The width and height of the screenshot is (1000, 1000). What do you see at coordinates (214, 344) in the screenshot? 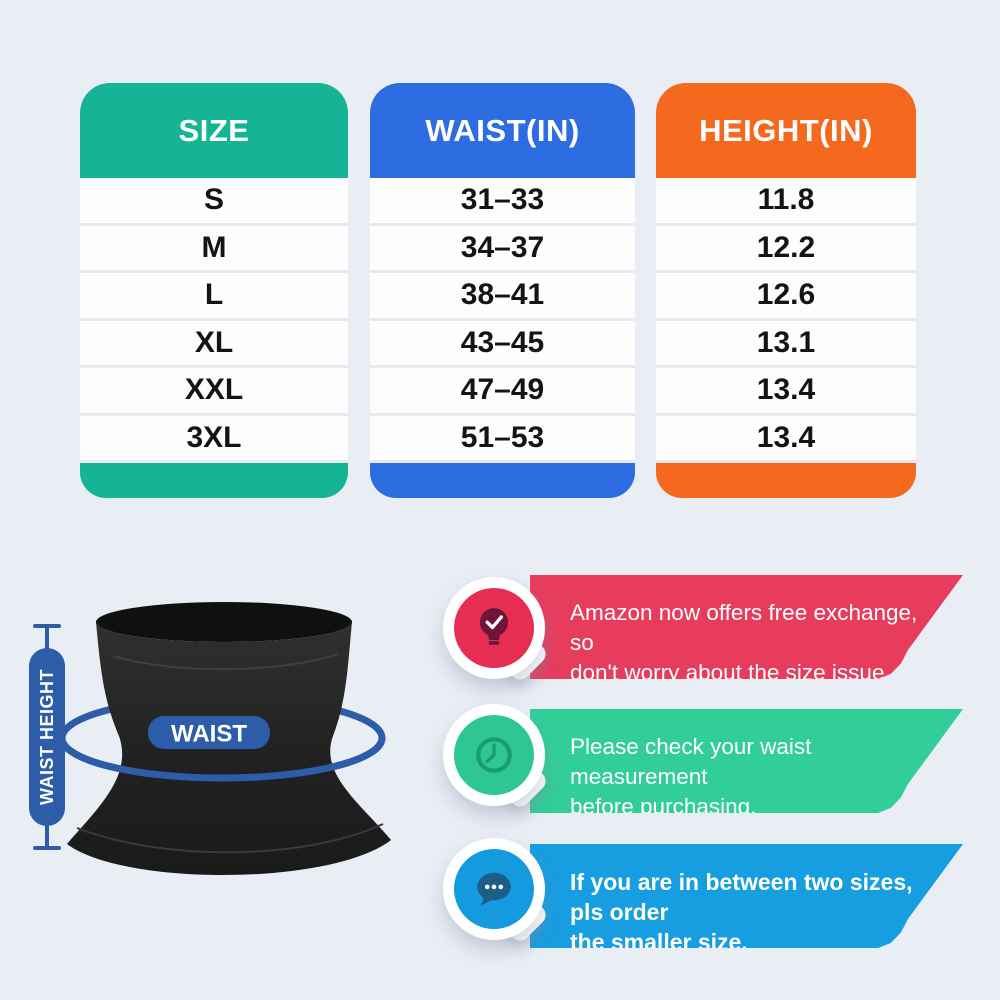
I see `cell-size: XL` at bounding box center [214, 344].